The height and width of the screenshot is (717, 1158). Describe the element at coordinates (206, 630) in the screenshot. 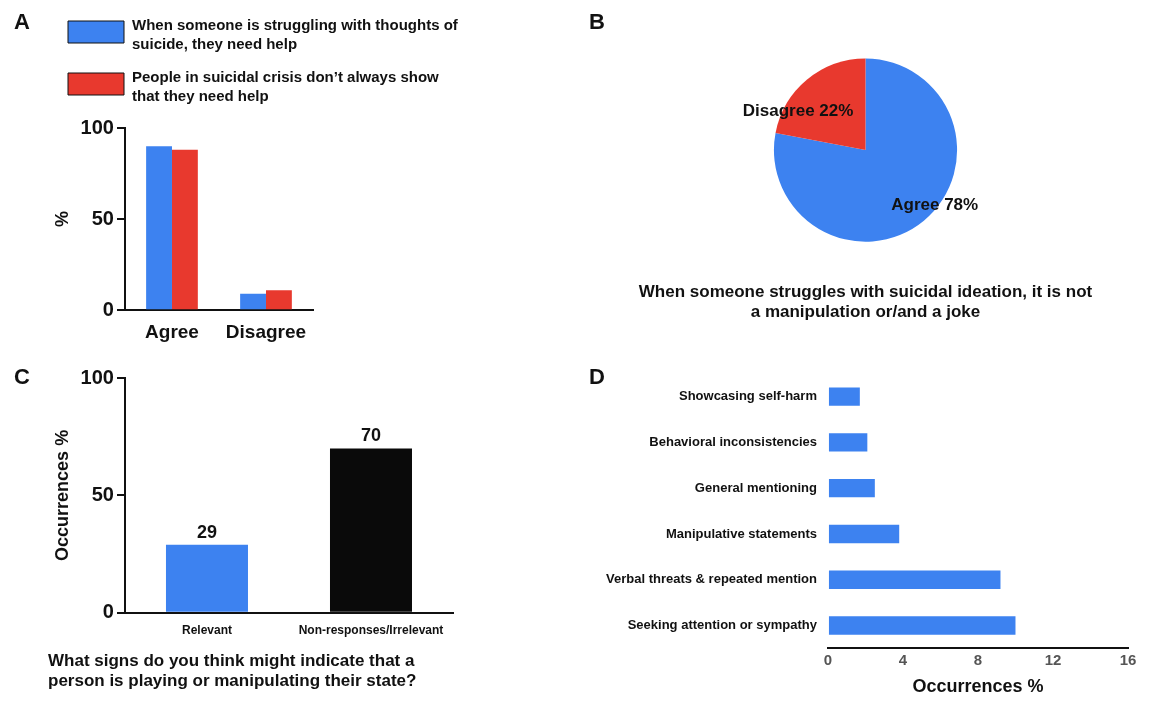

I see `x-tick-label: Relevant` at that location.